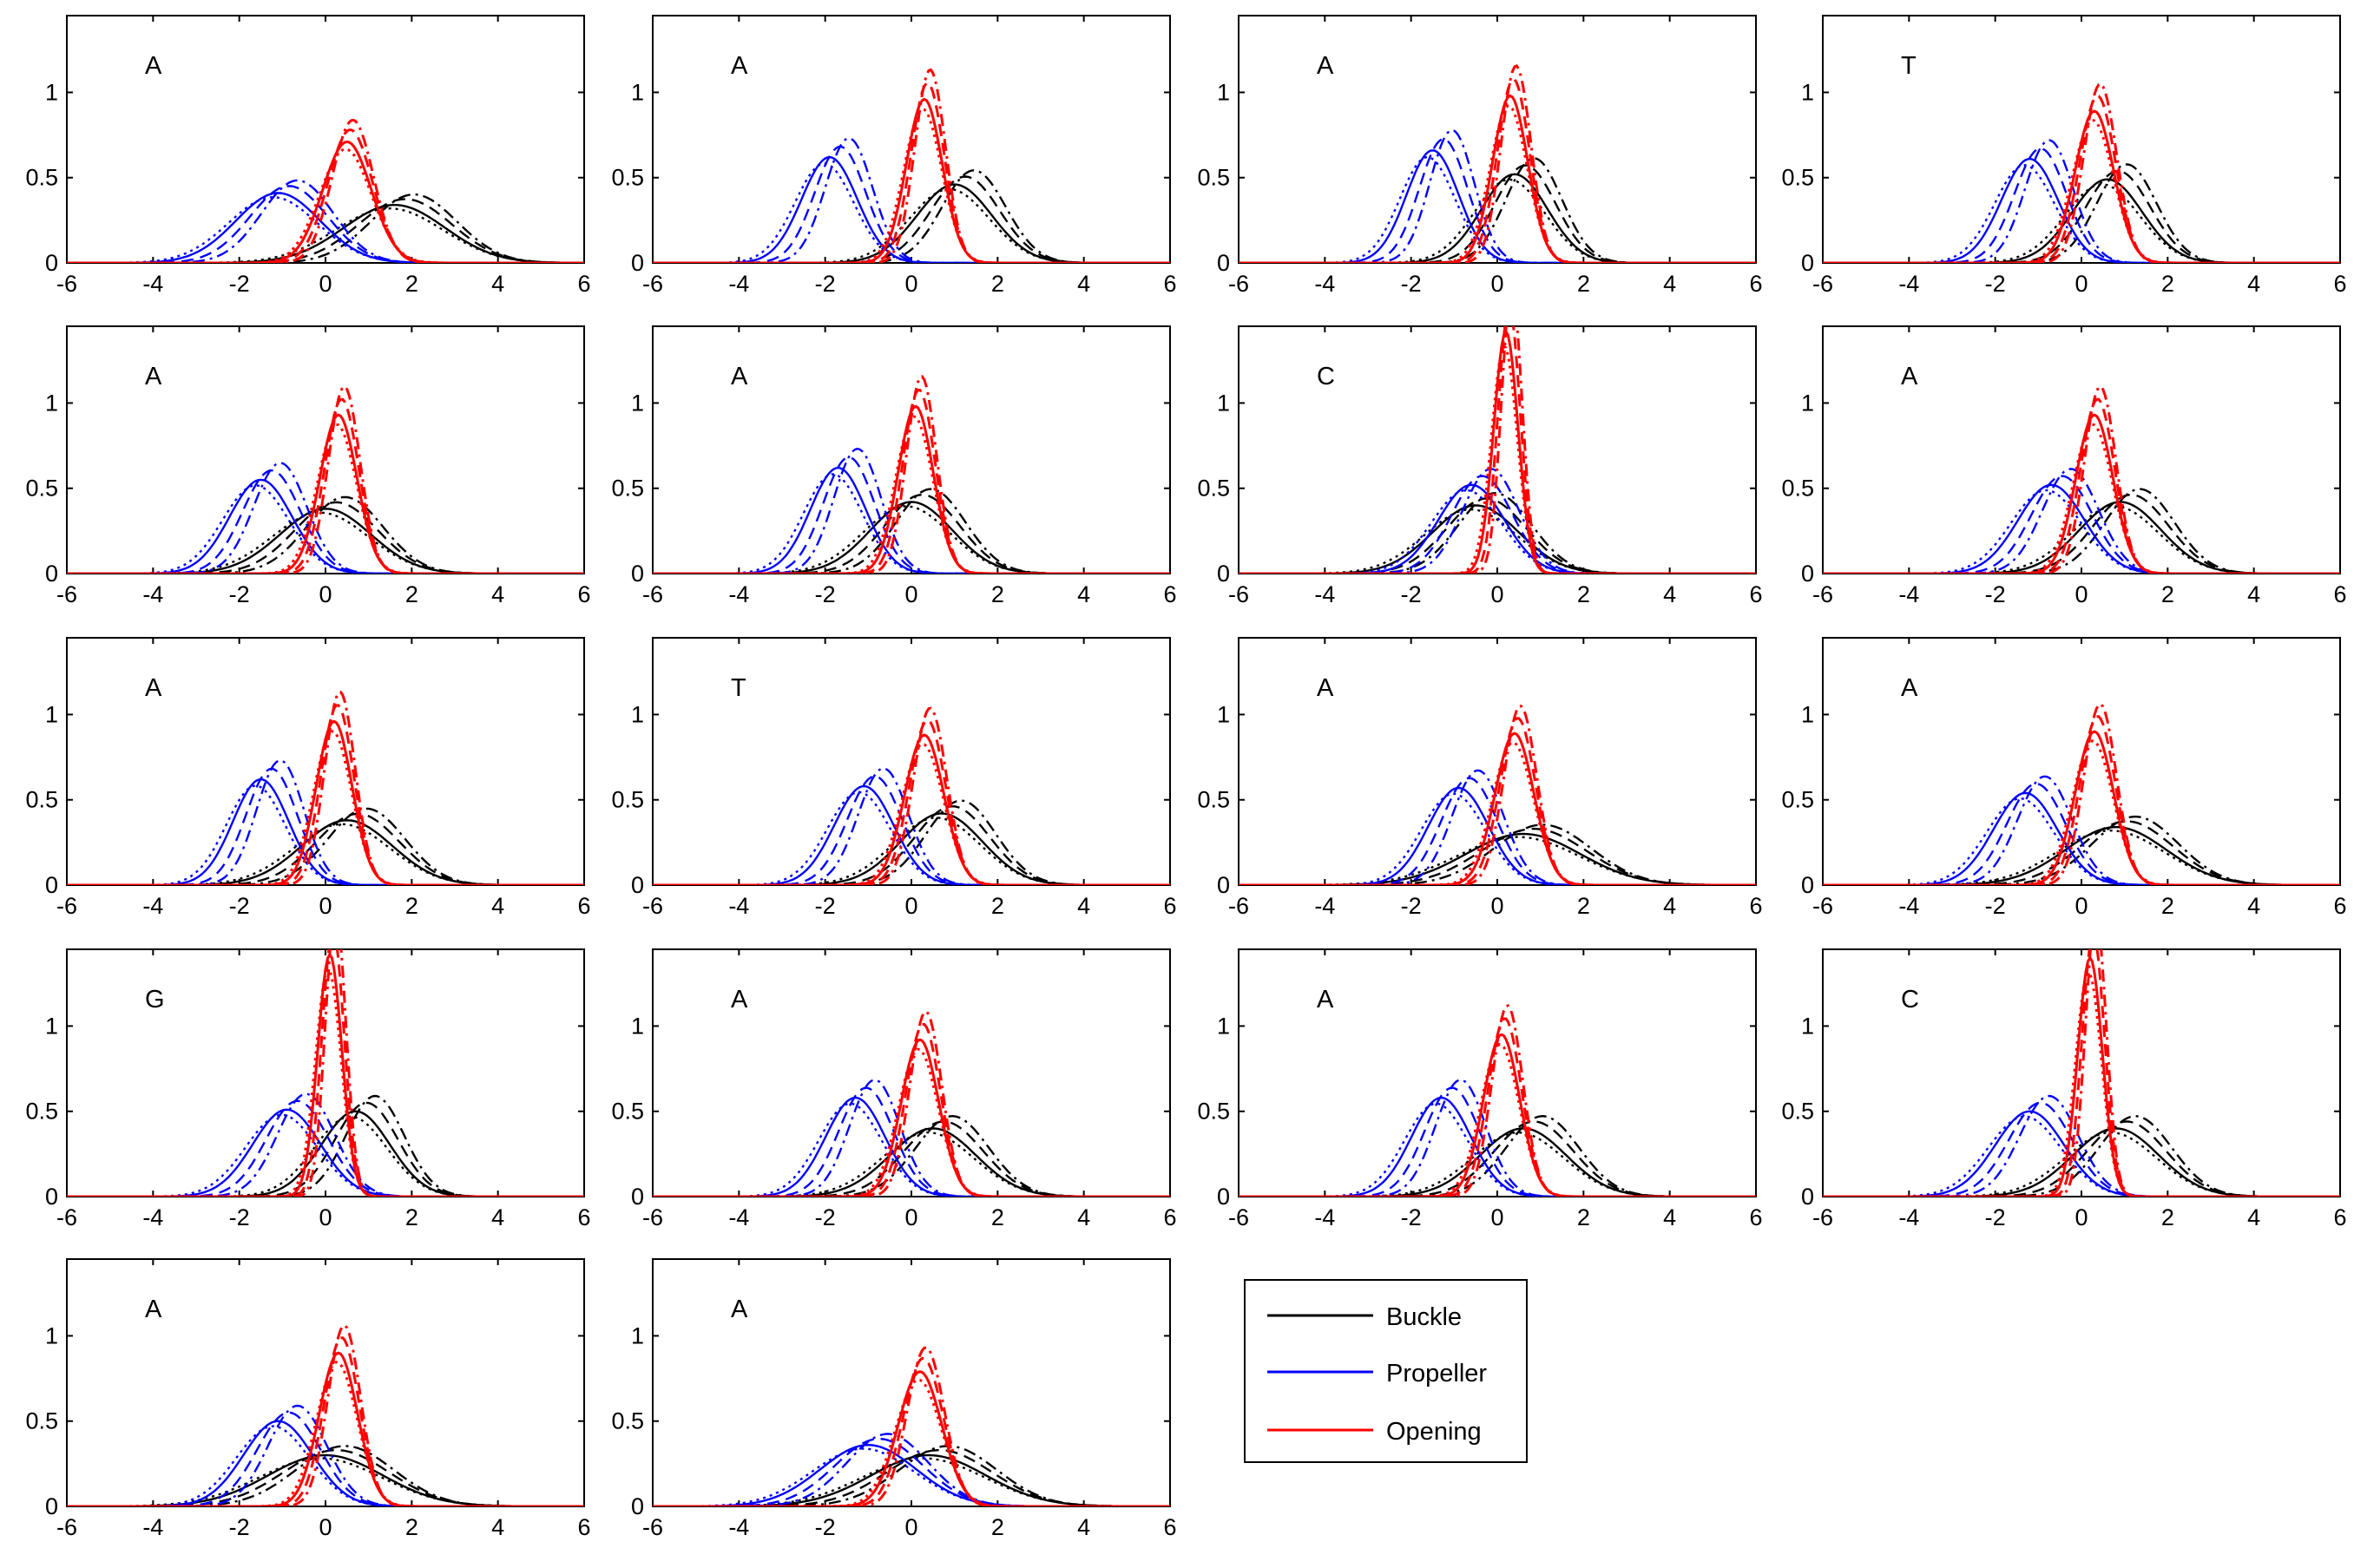 Image resolution: width=2354 pixels, height=1568 pixels. What do you see at coordinates (1424, 1317) in the screenshot?
I see `legend-label-buckle: Buckle` at bounding box center [1424, 1317].